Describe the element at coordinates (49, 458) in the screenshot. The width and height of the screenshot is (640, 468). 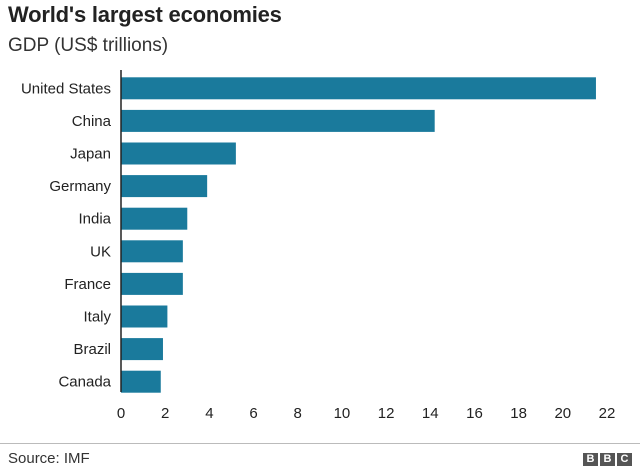
I see `source-note: Source: IMF` at that location.